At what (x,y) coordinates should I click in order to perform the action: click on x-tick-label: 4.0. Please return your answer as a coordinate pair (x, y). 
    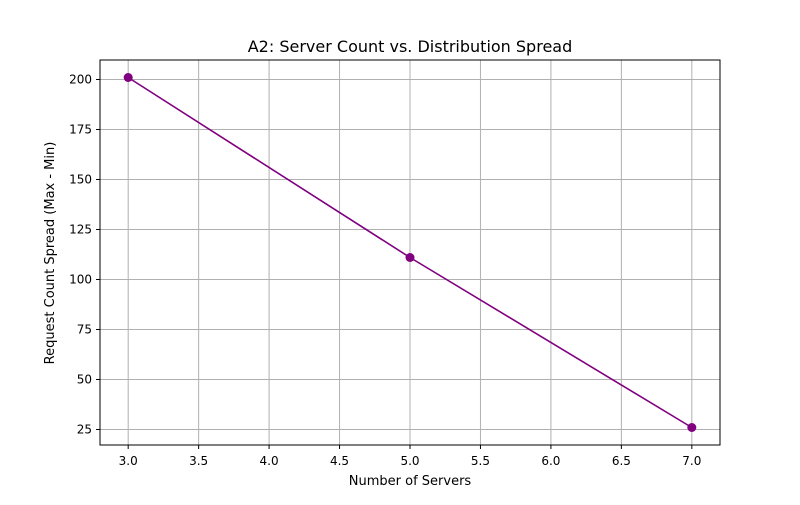
    Looking at the image, I should click on (269, 461).